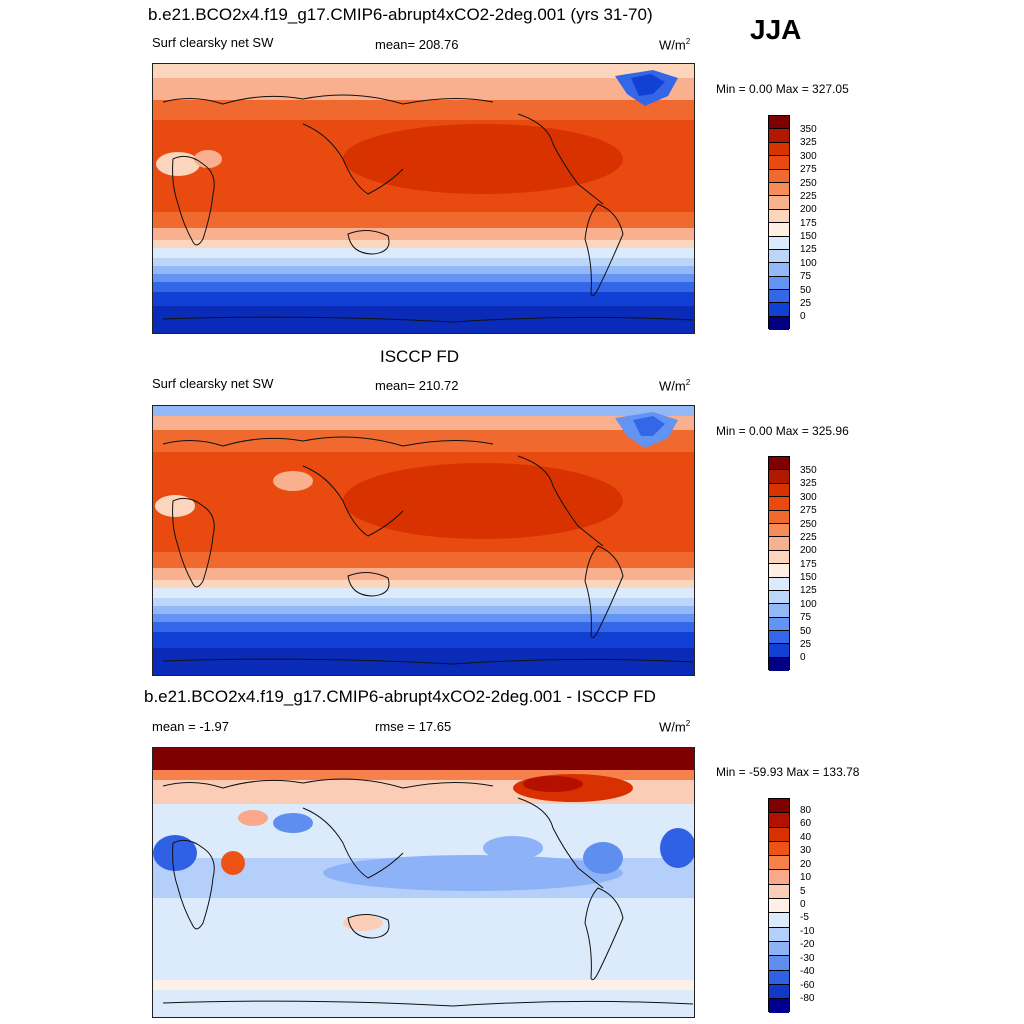 The width and height of the screenshot is (1024, 1024). Describe the element at coordinates (808, 577) in the screenshot. I see `panel2-cbar-label: 150` at that location.